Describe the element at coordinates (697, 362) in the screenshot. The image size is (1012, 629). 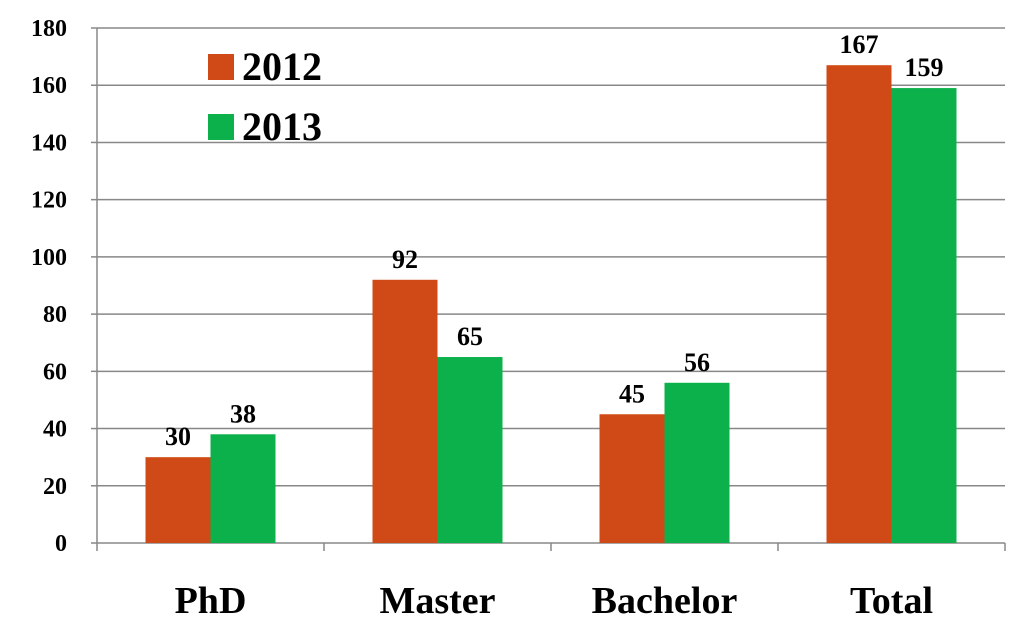
I see `value-label: 56` at that location.